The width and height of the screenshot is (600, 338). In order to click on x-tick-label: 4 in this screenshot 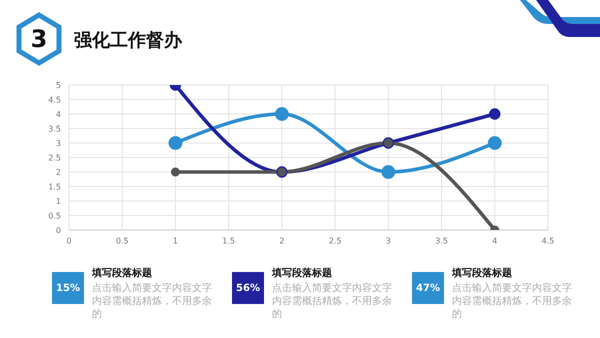, I will do `click(495, 241)`.